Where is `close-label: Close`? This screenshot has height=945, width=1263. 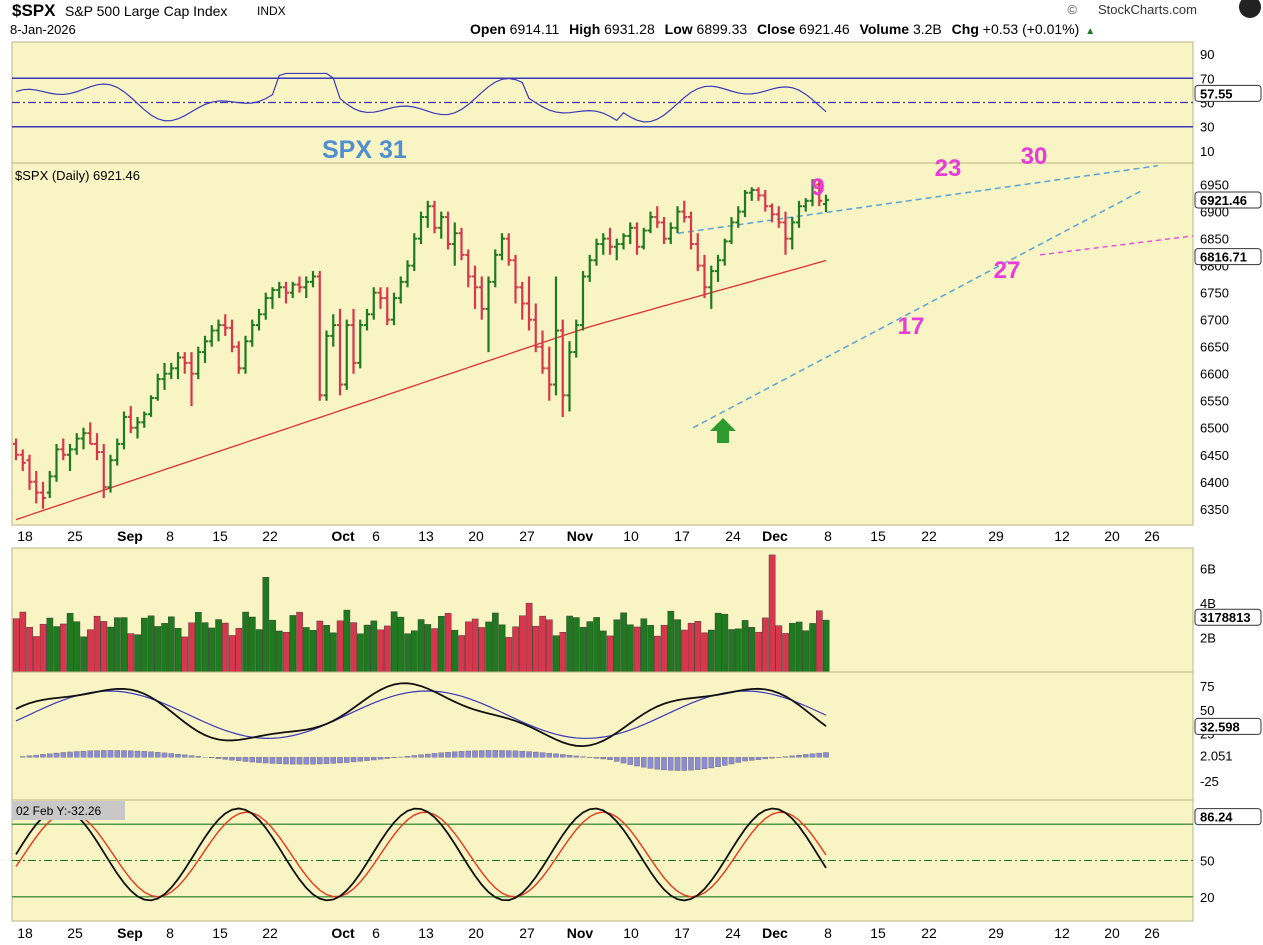
close-label: Close is located at coordinates (776, 29).